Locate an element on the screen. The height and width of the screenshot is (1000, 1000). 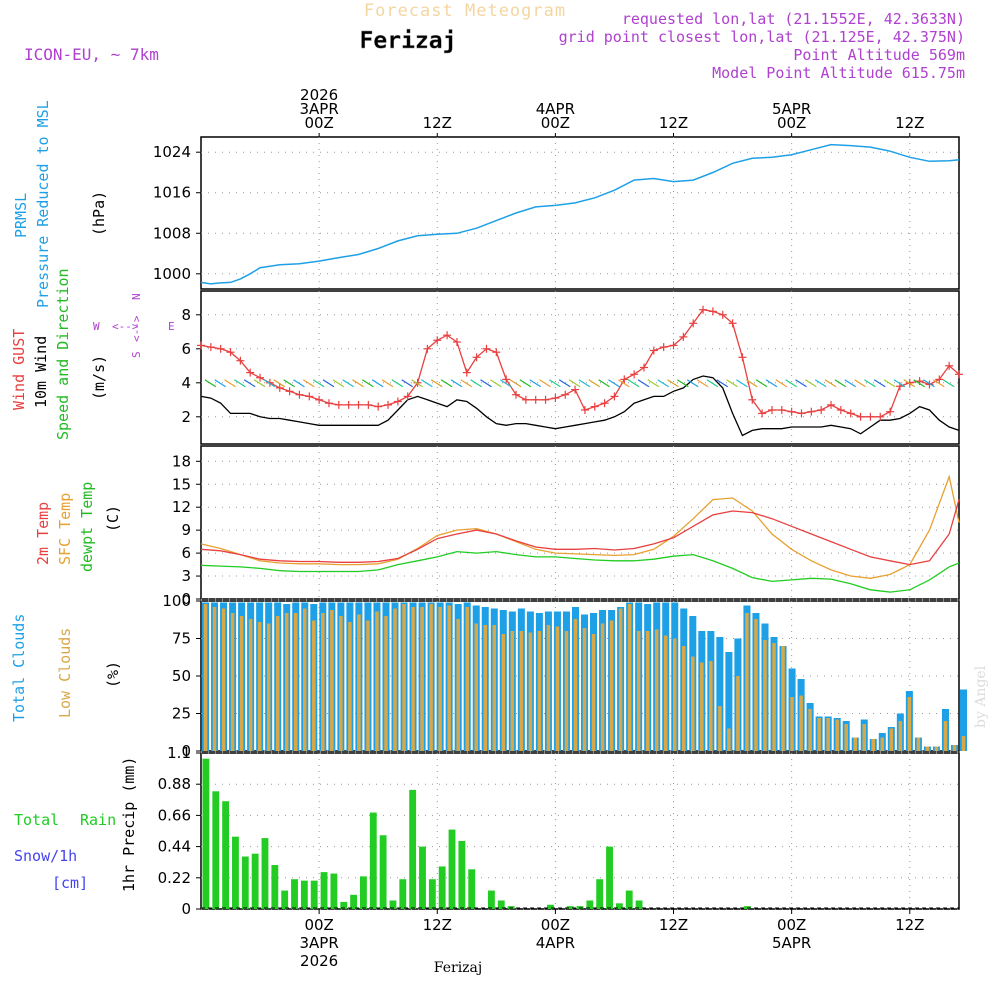
total-cloud-bar is located at coordinates (729, 701).